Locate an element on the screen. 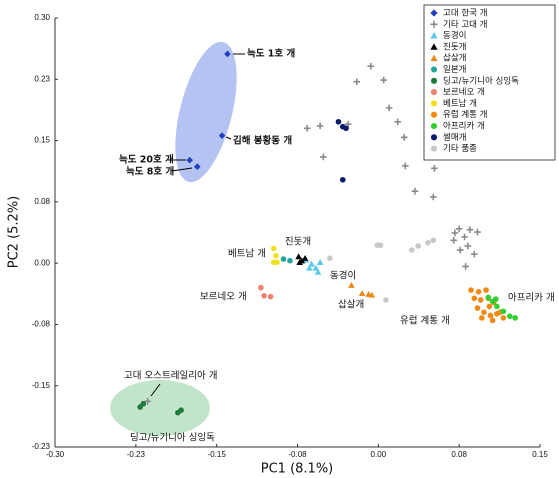 This screenshot has width=559, height=478. legend-label: 보르네오 개 is located at coordinates (464, 92).